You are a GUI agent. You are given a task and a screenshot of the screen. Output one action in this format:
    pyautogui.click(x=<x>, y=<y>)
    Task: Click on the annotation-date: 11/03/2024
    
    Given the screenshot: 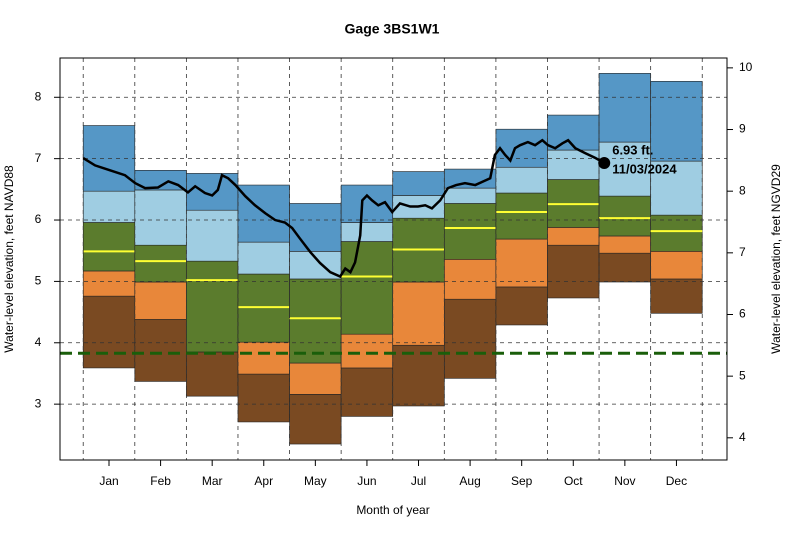 What is the action you would take?
    pyautogui.click(x=644, y=168)
    